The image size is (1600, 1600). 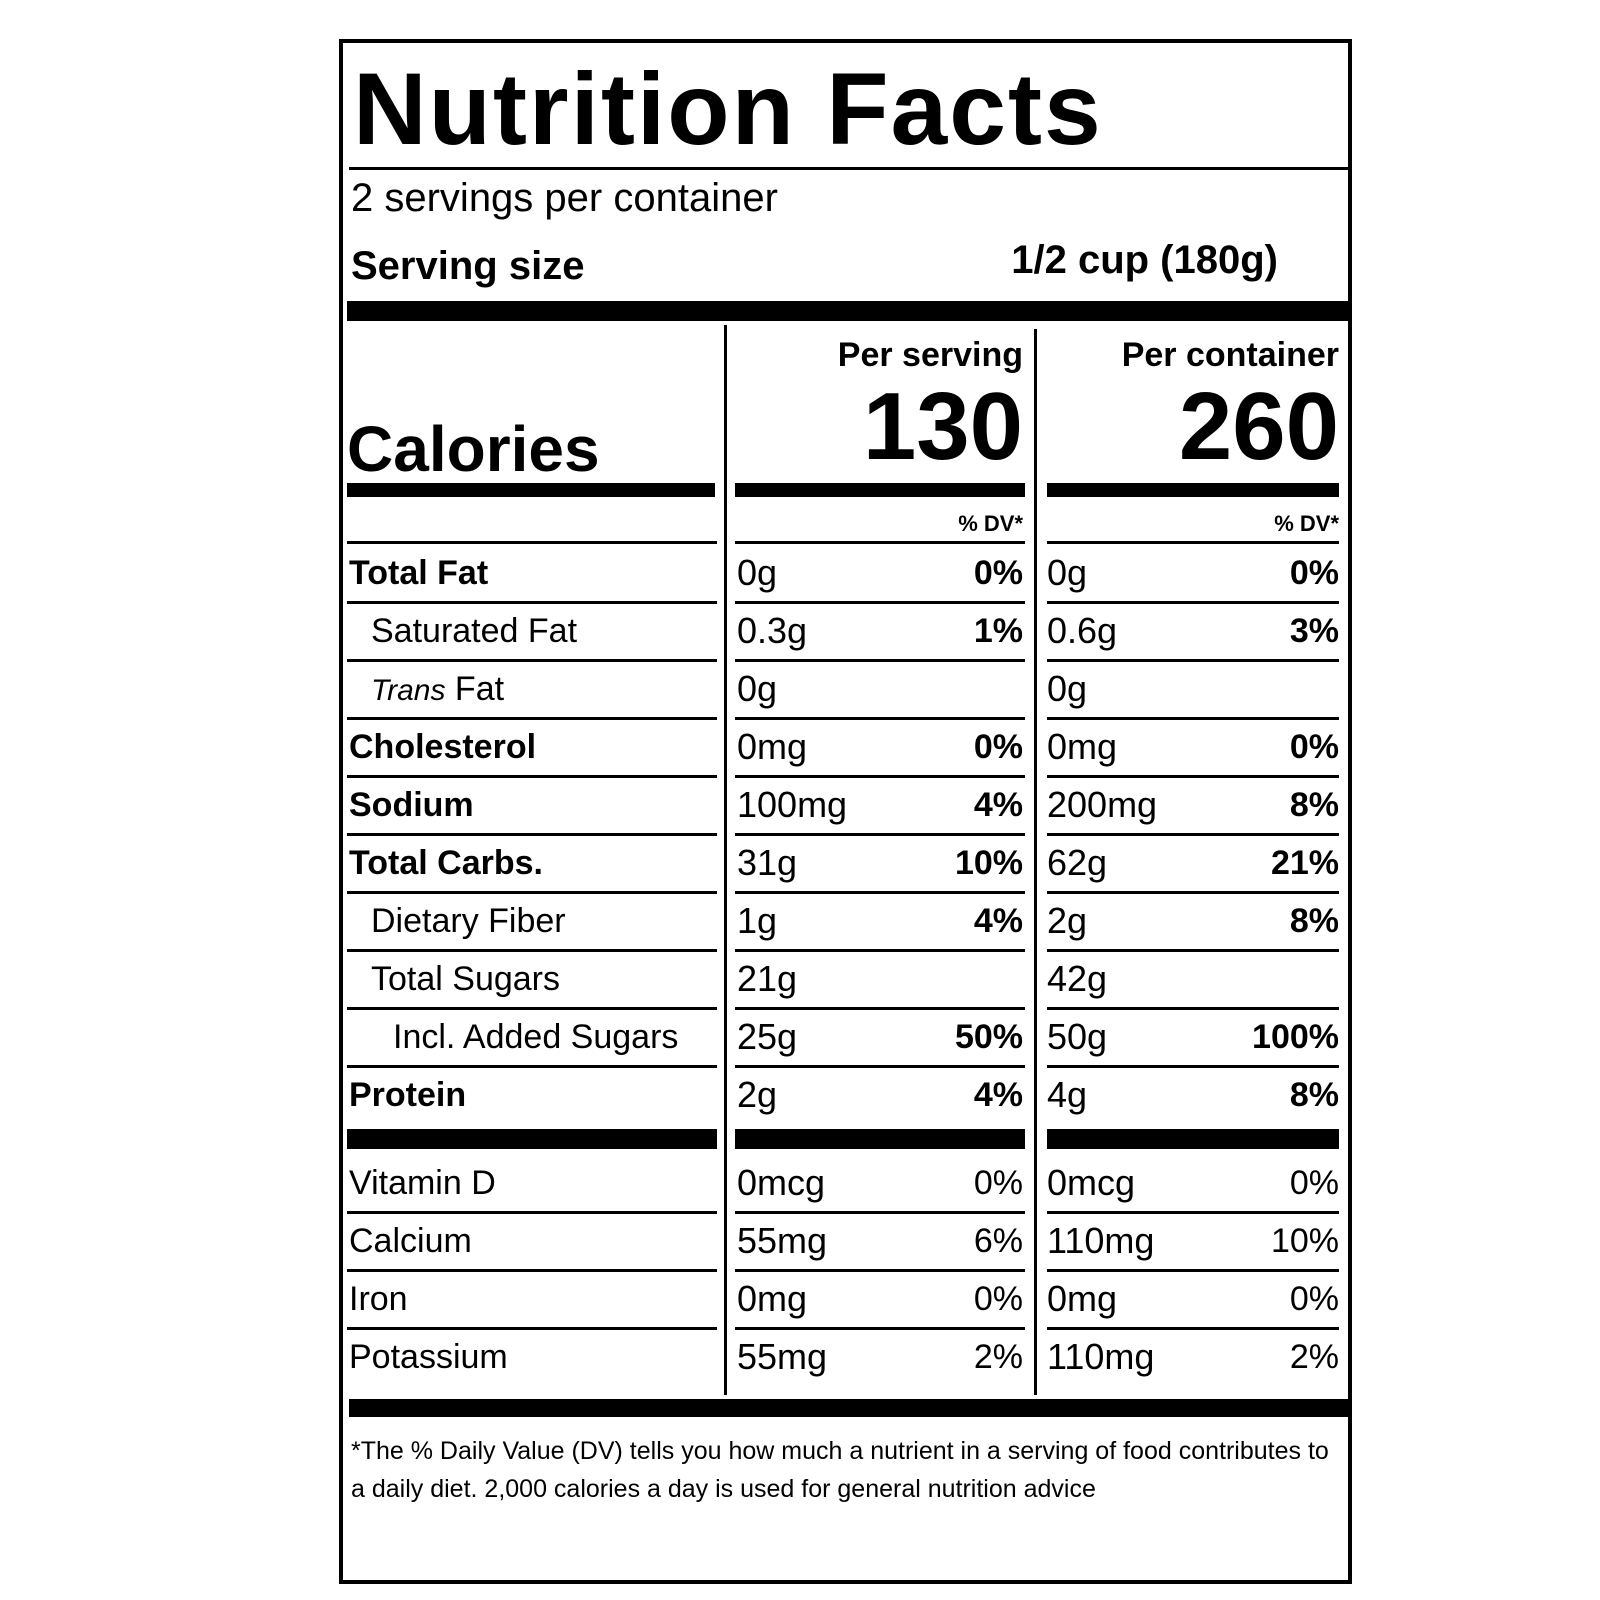 What do you see at coordinates (1067, 920) in the screenshot?
I see `container-amount: 2g` at bounding box center [1067, 920].